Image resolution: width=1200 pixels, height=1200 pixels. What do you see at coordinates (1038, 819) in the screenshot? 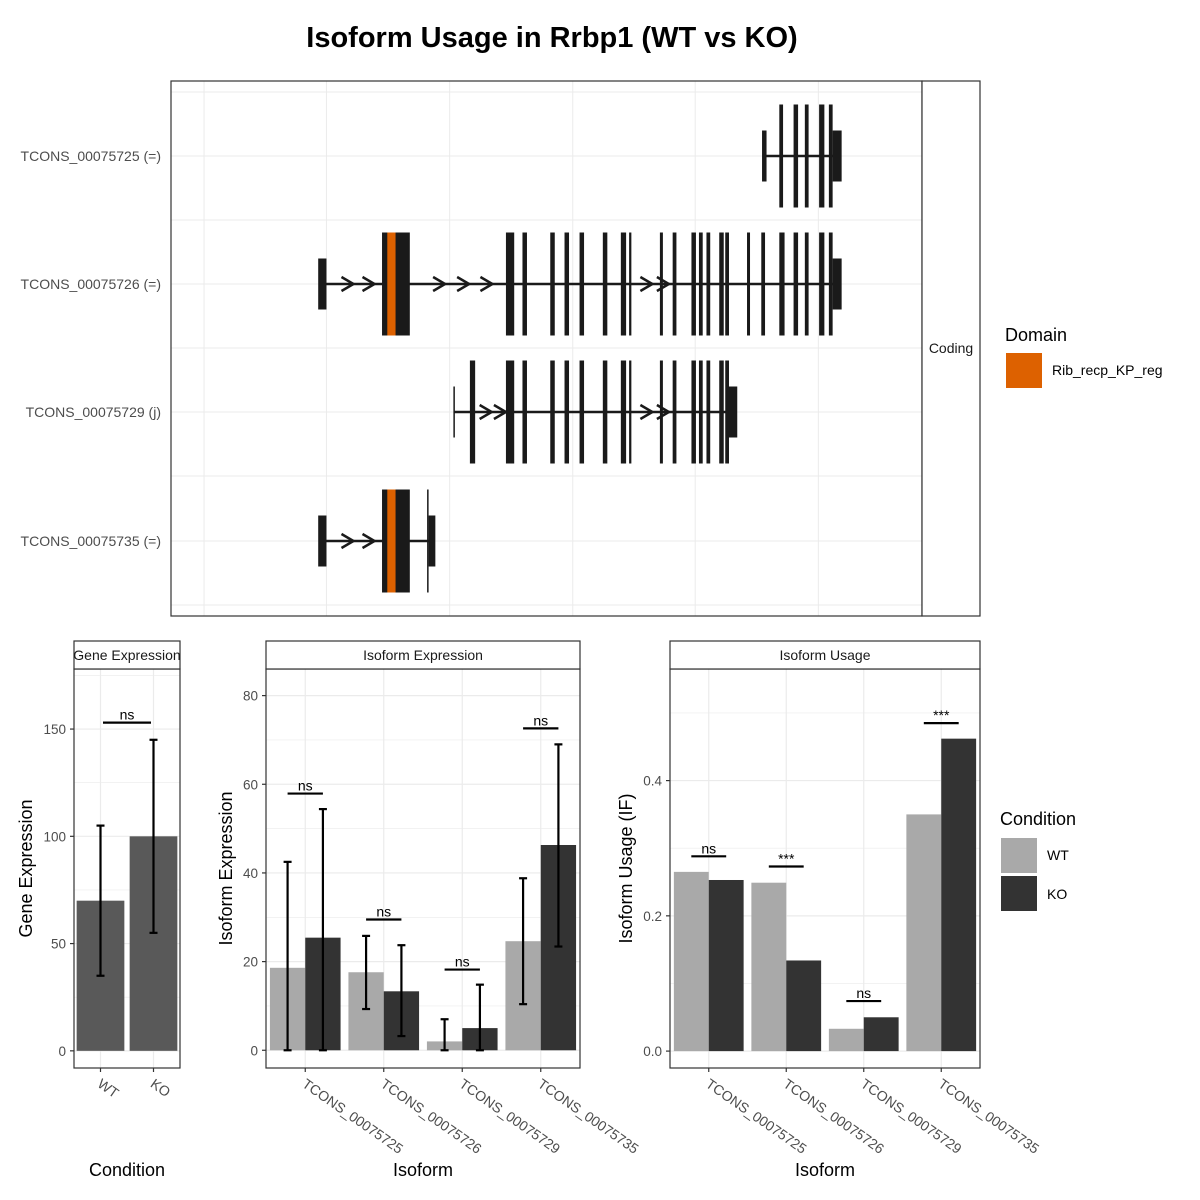
I see `condition-legend-title: Condition` at bounding box center [1038, 819].